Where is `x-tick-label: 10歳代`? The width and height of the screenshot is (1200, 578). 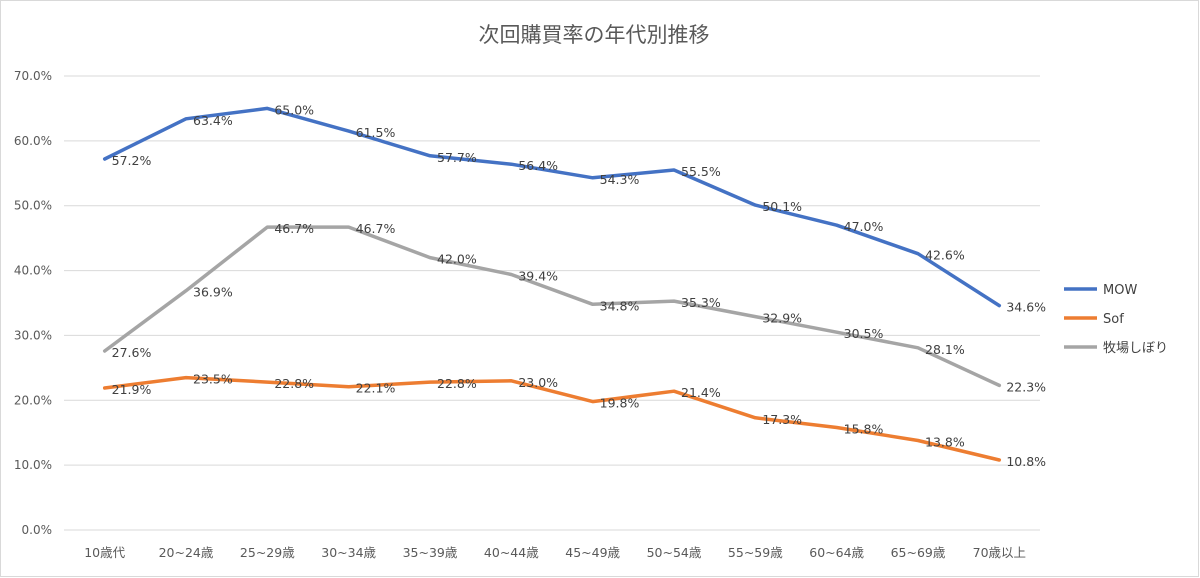
x-tick-label: 10歳代 is located at coordinates (104, 552).